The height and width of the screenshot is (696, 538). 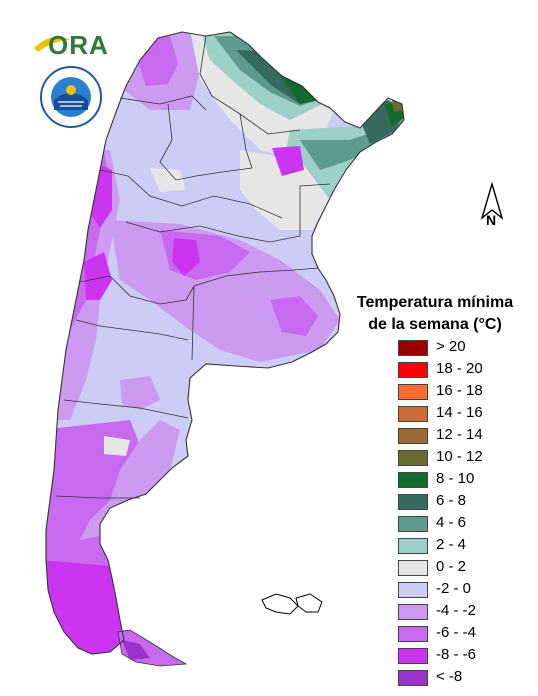 I want to click on legend-label: 16 - 18, so click(x=459, y=390).